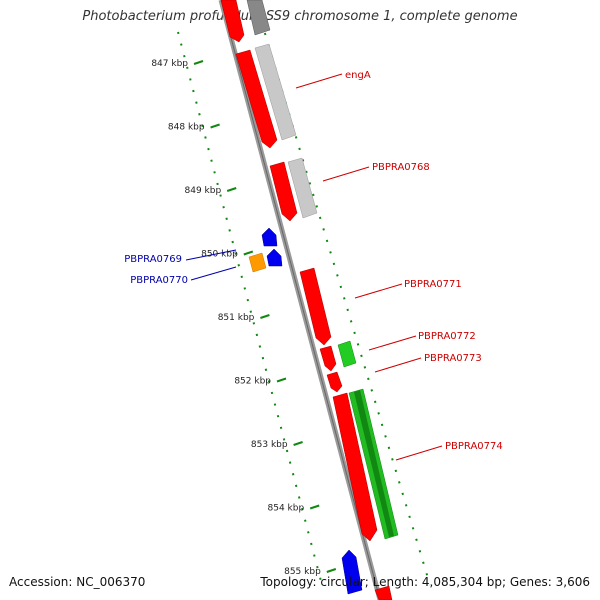  What do you see at coordinates (398, 365) in the screenshot?
I see `leader-line-pbpra0773` at bounding box center [398, 365].